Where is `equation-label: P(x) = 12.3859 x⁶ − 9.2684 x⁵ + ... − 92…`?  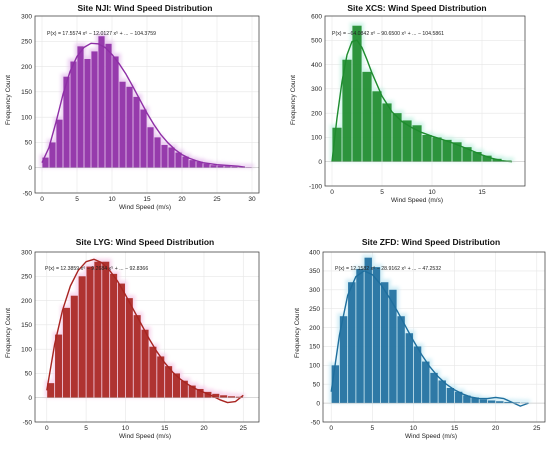
equation-label: P(x) = 12.3859 x⁶ − 9.2684 x⁵ + ... − 92… is located at coordinates (96, 269).